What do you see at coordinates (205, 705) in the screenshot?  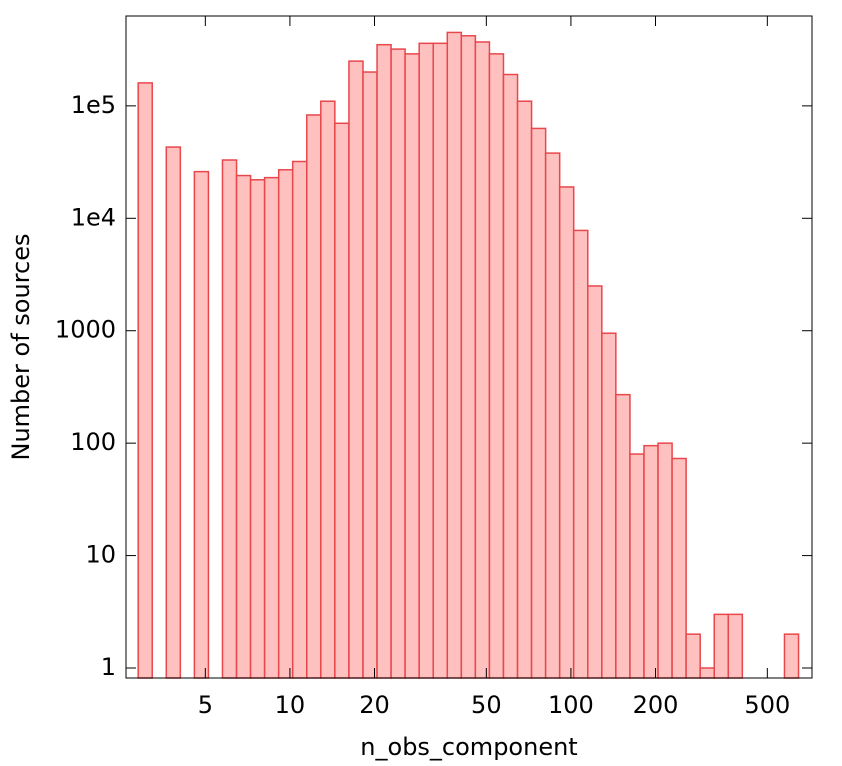 I see `x-tick-label: 5` at bounding box center [205, 705].